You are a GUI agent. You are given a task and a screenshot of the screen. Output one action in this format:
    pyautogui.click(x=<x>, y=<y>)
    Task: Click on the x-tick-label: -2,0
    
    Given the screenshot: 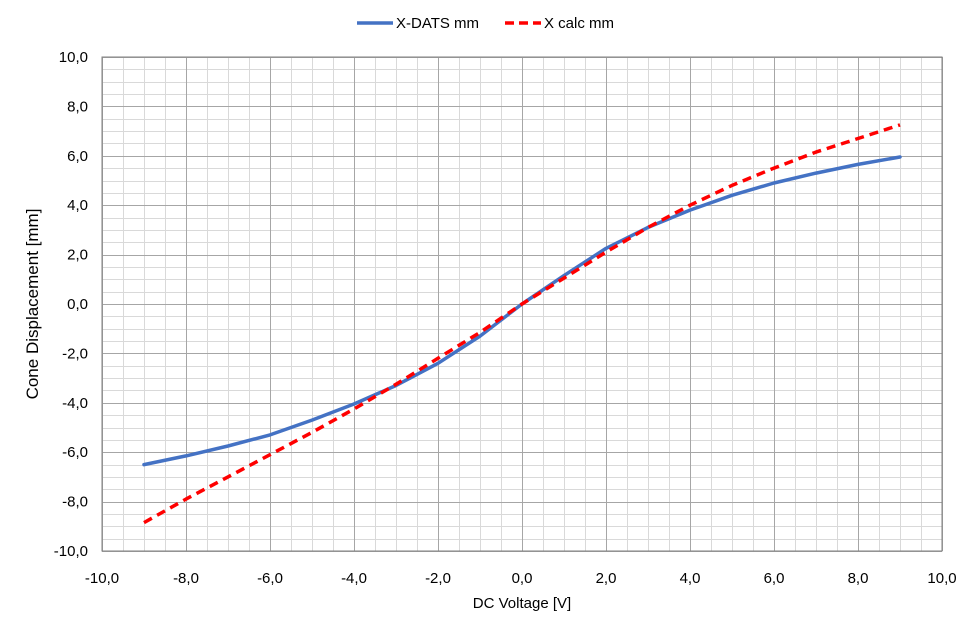 What is the action you would take?
    pyautogui.click(x=438, y=578)
    